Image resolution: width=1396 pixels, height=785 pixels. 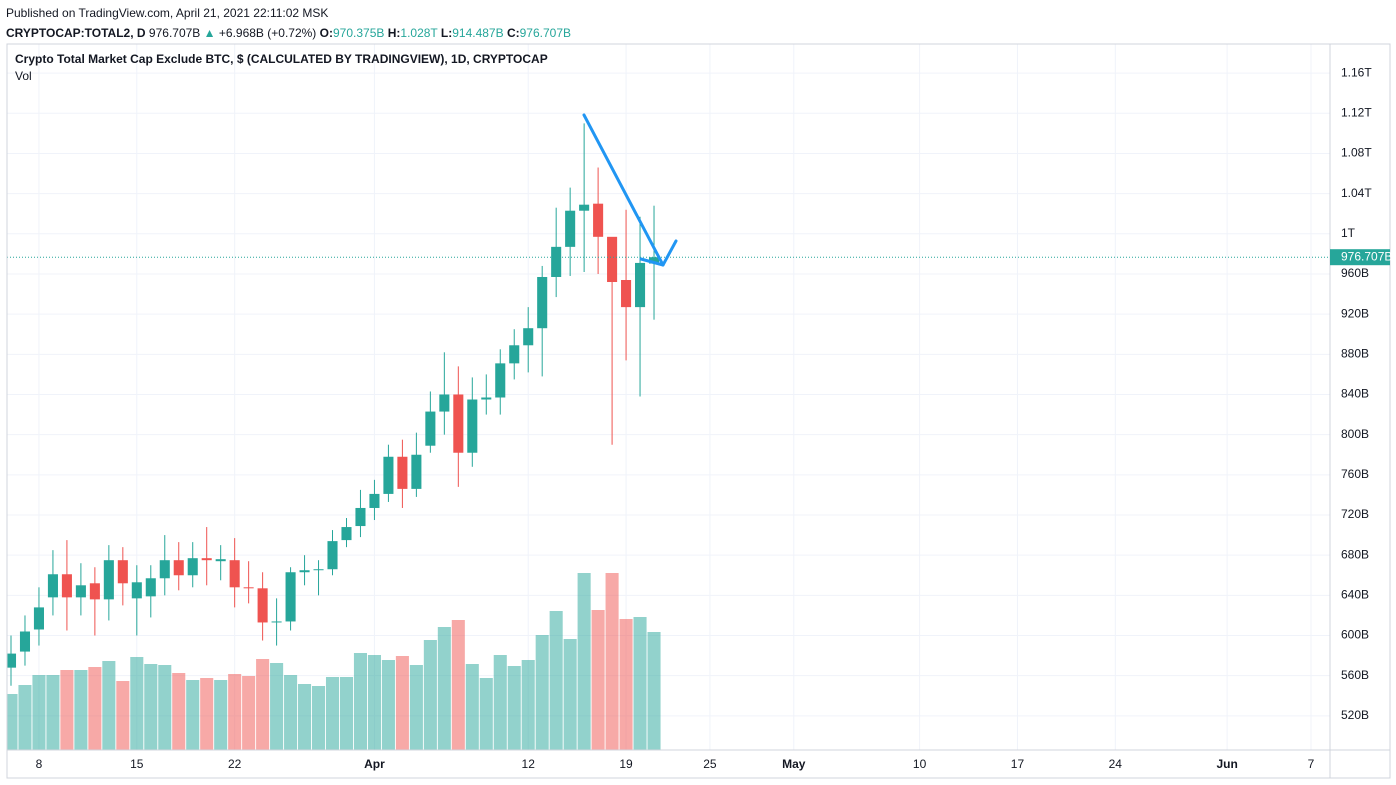 What do you see at coordinates (1348, 233) in the screenshot?
I see `y-tick-label: 1T` at bounding box center [1348, 233].